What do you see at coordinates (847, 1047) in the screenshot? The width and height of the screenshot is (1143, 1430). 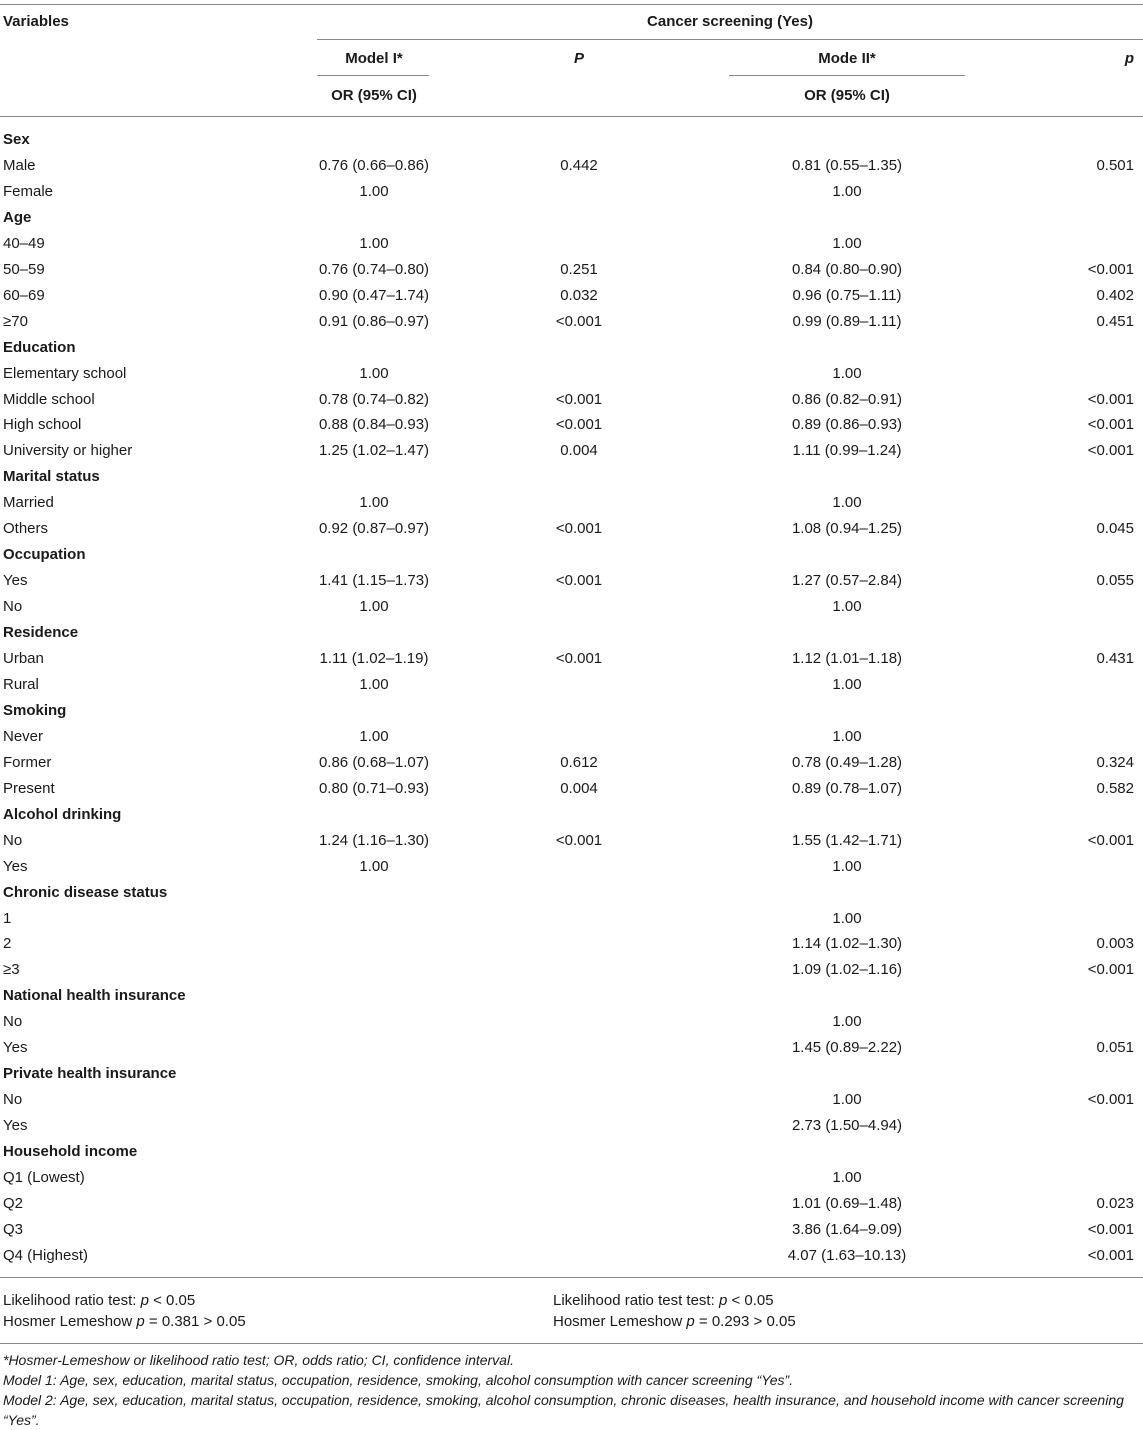 I see `model2-or-cell: 1.45 (0.89–2.22)` at bounding box center [847, 1047].